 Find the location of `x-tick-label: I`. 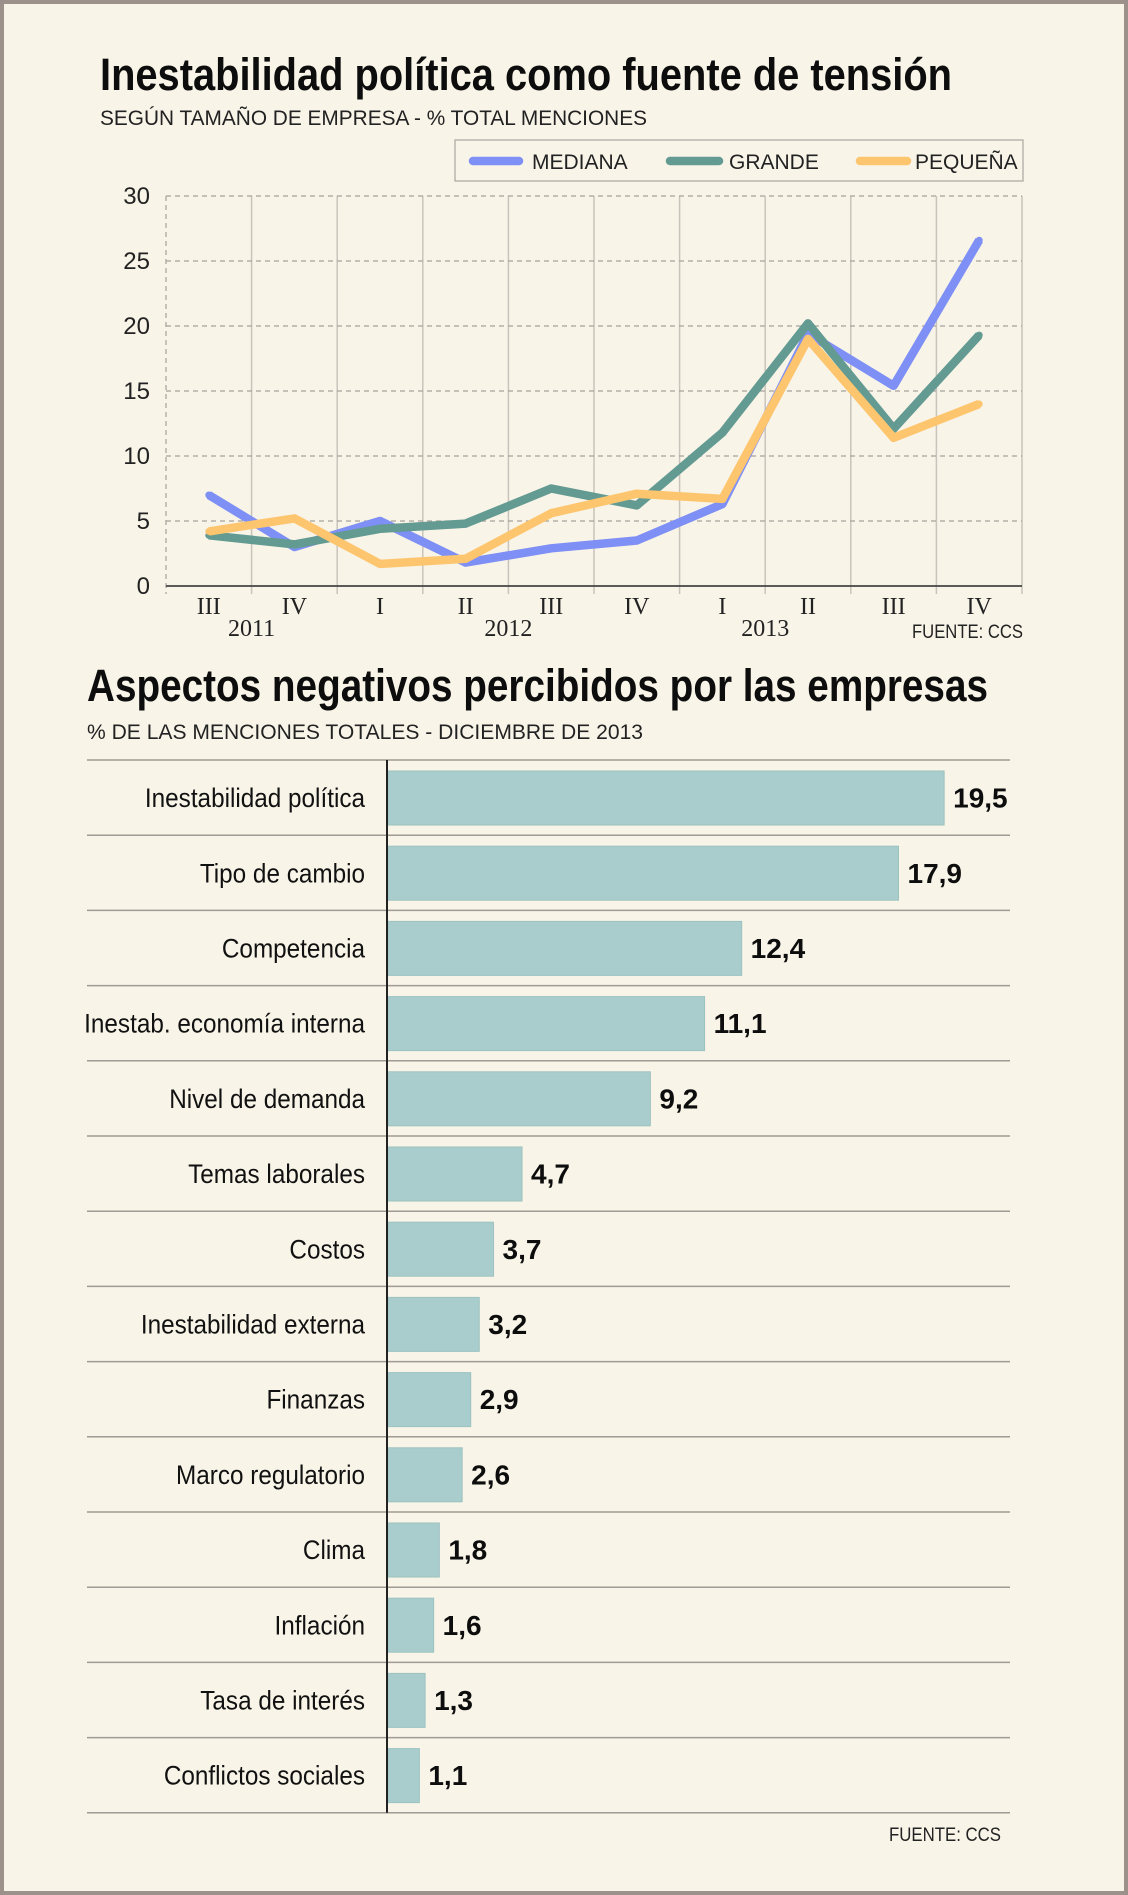

x-tick-label: I is located at coordinates (722, 607).